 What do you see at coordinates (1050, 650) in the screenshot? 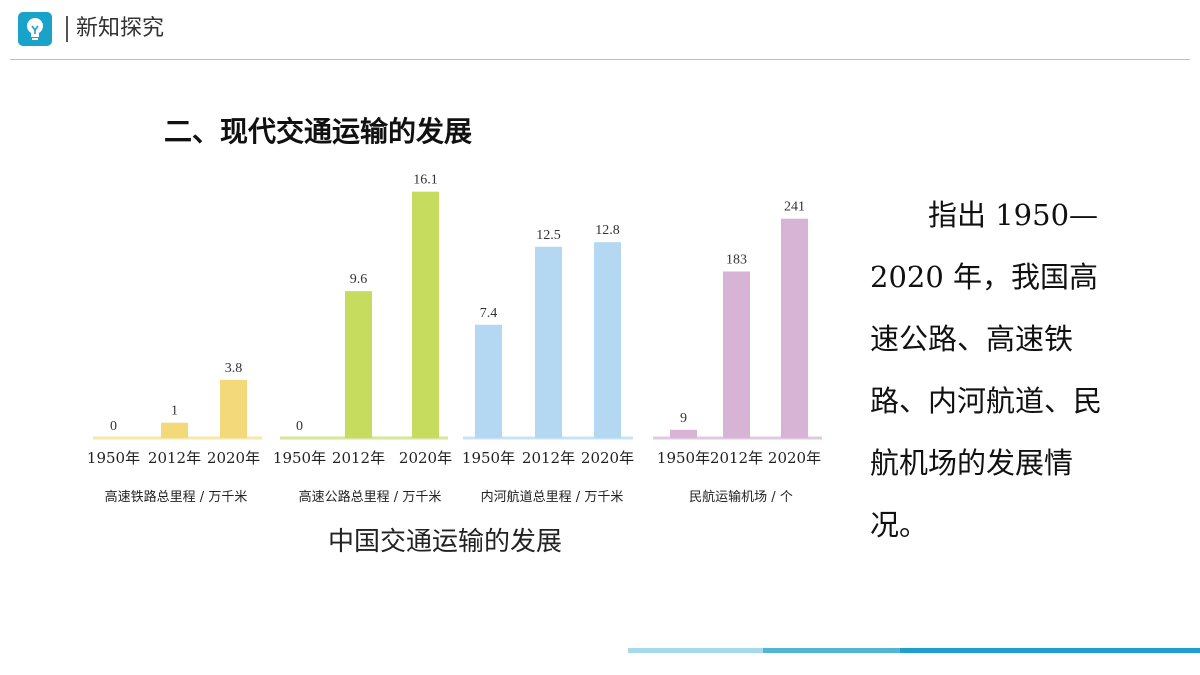
I see `bottom-bar-segment-dark` at bounding box center [1050, 650].